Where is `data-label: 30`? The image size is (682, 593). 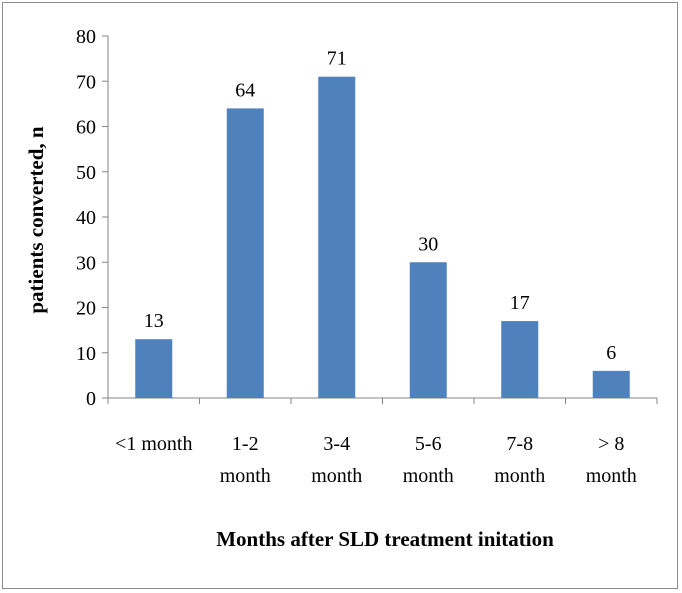 data-label: 30 is located at coordinates (428, 244).